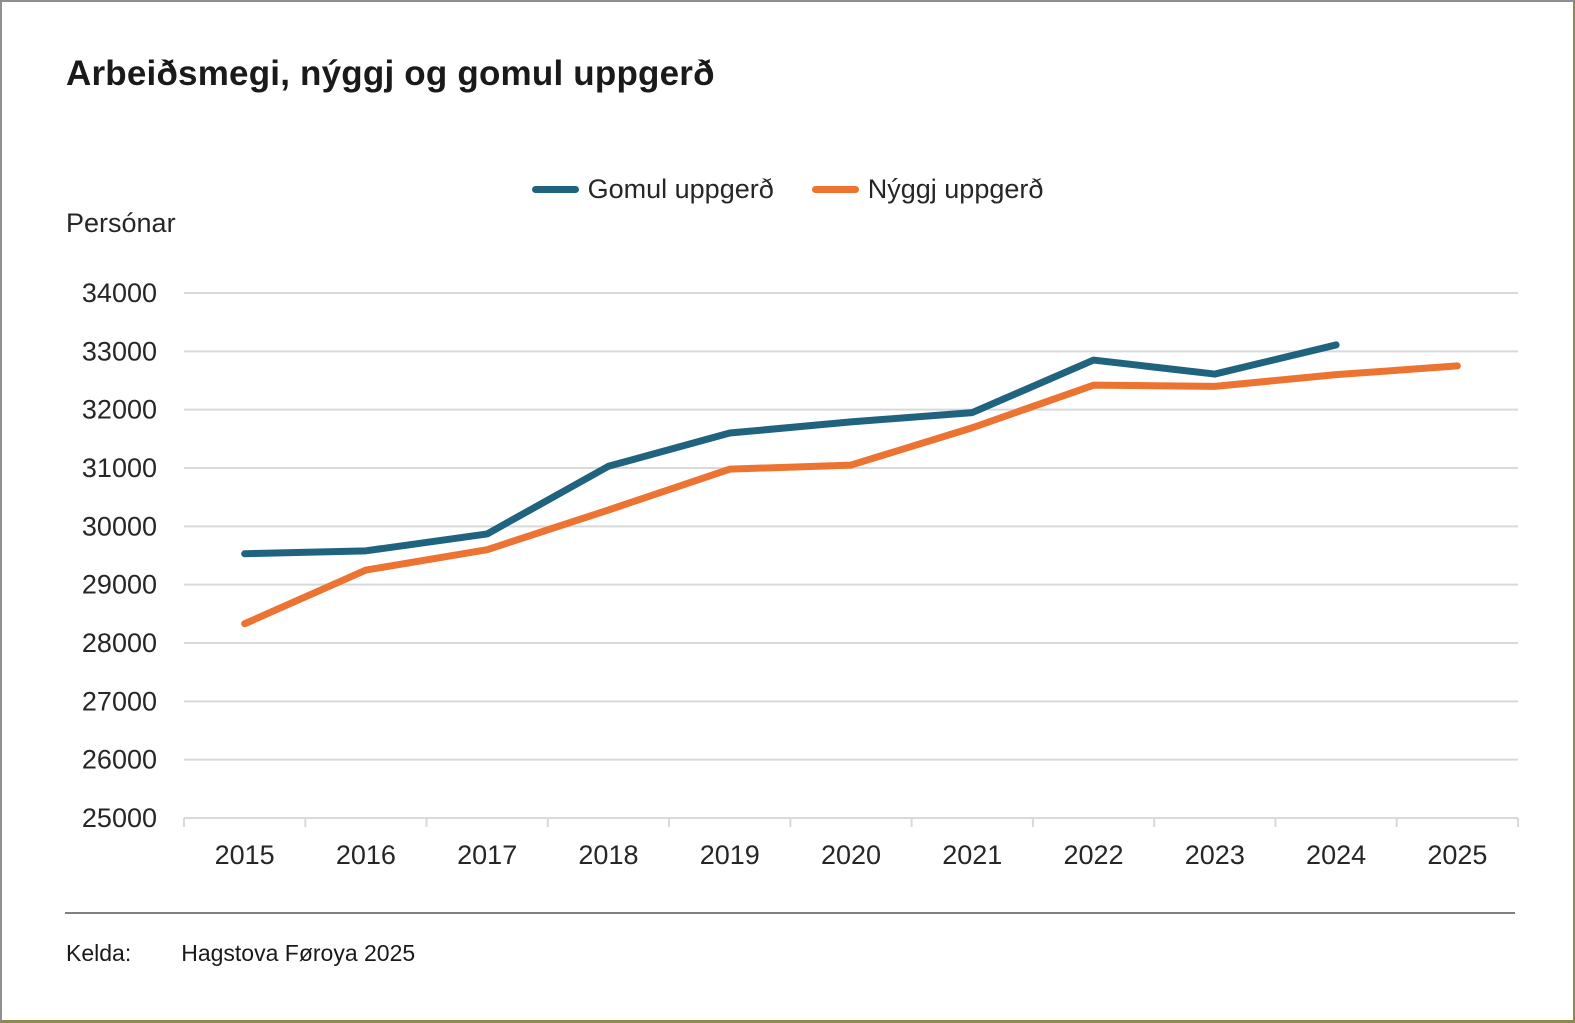 This screenshot has width=1575, height=1023. What do you see at coordinates (1457, 855) in the screenshot?
I see `x-tick-label: 2025` at bounding box center [1457, 855].